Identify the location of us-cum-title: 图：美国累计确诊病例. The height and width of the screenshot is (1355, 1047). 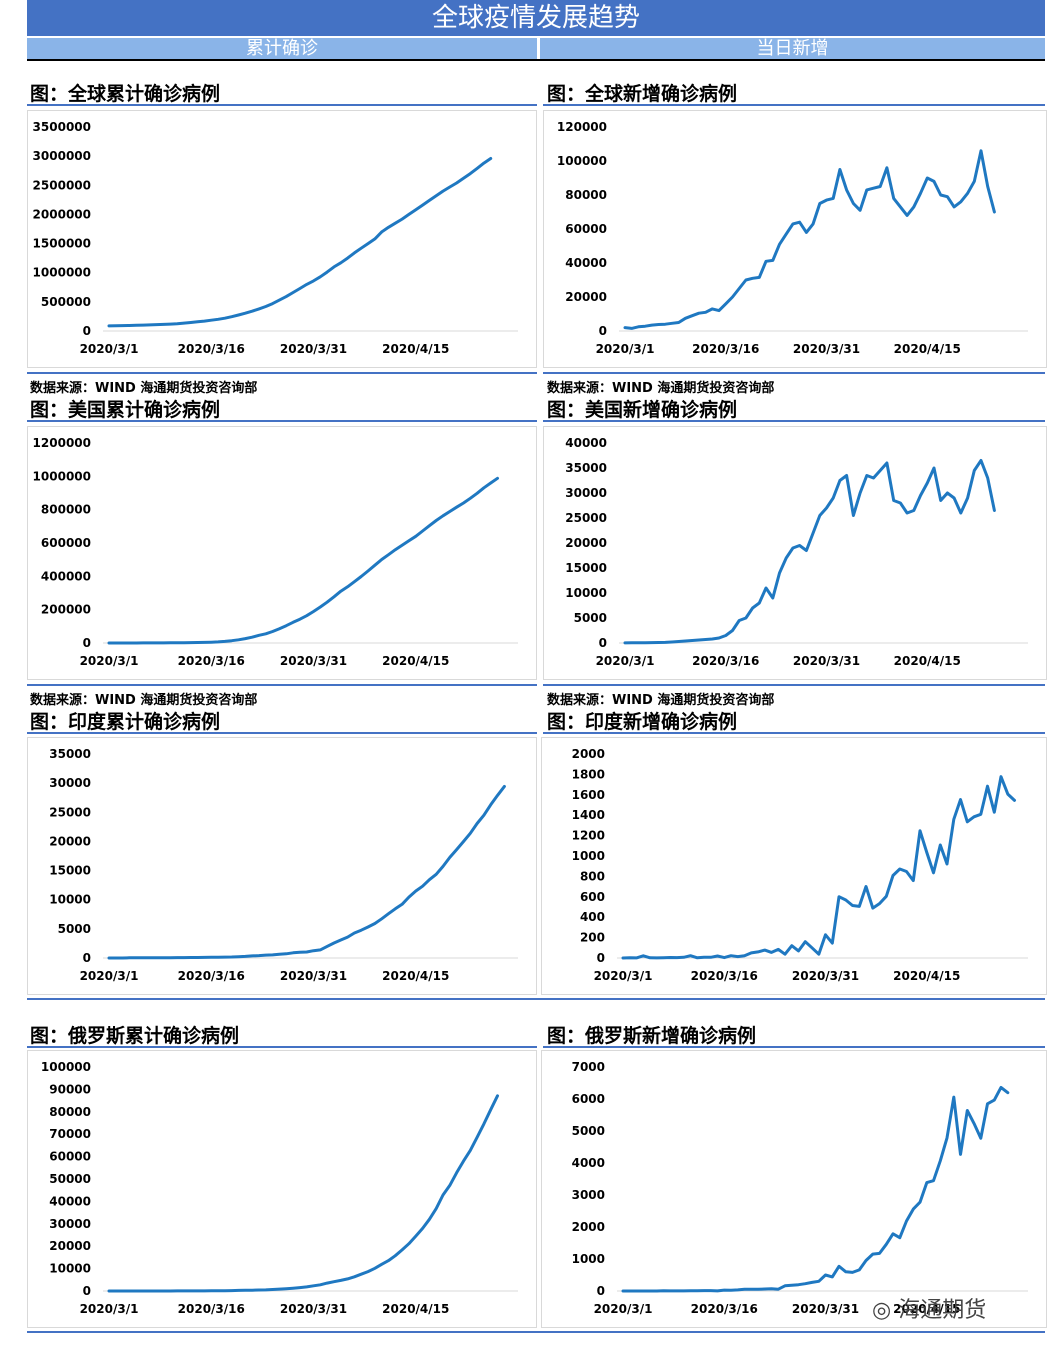
(125, 410).